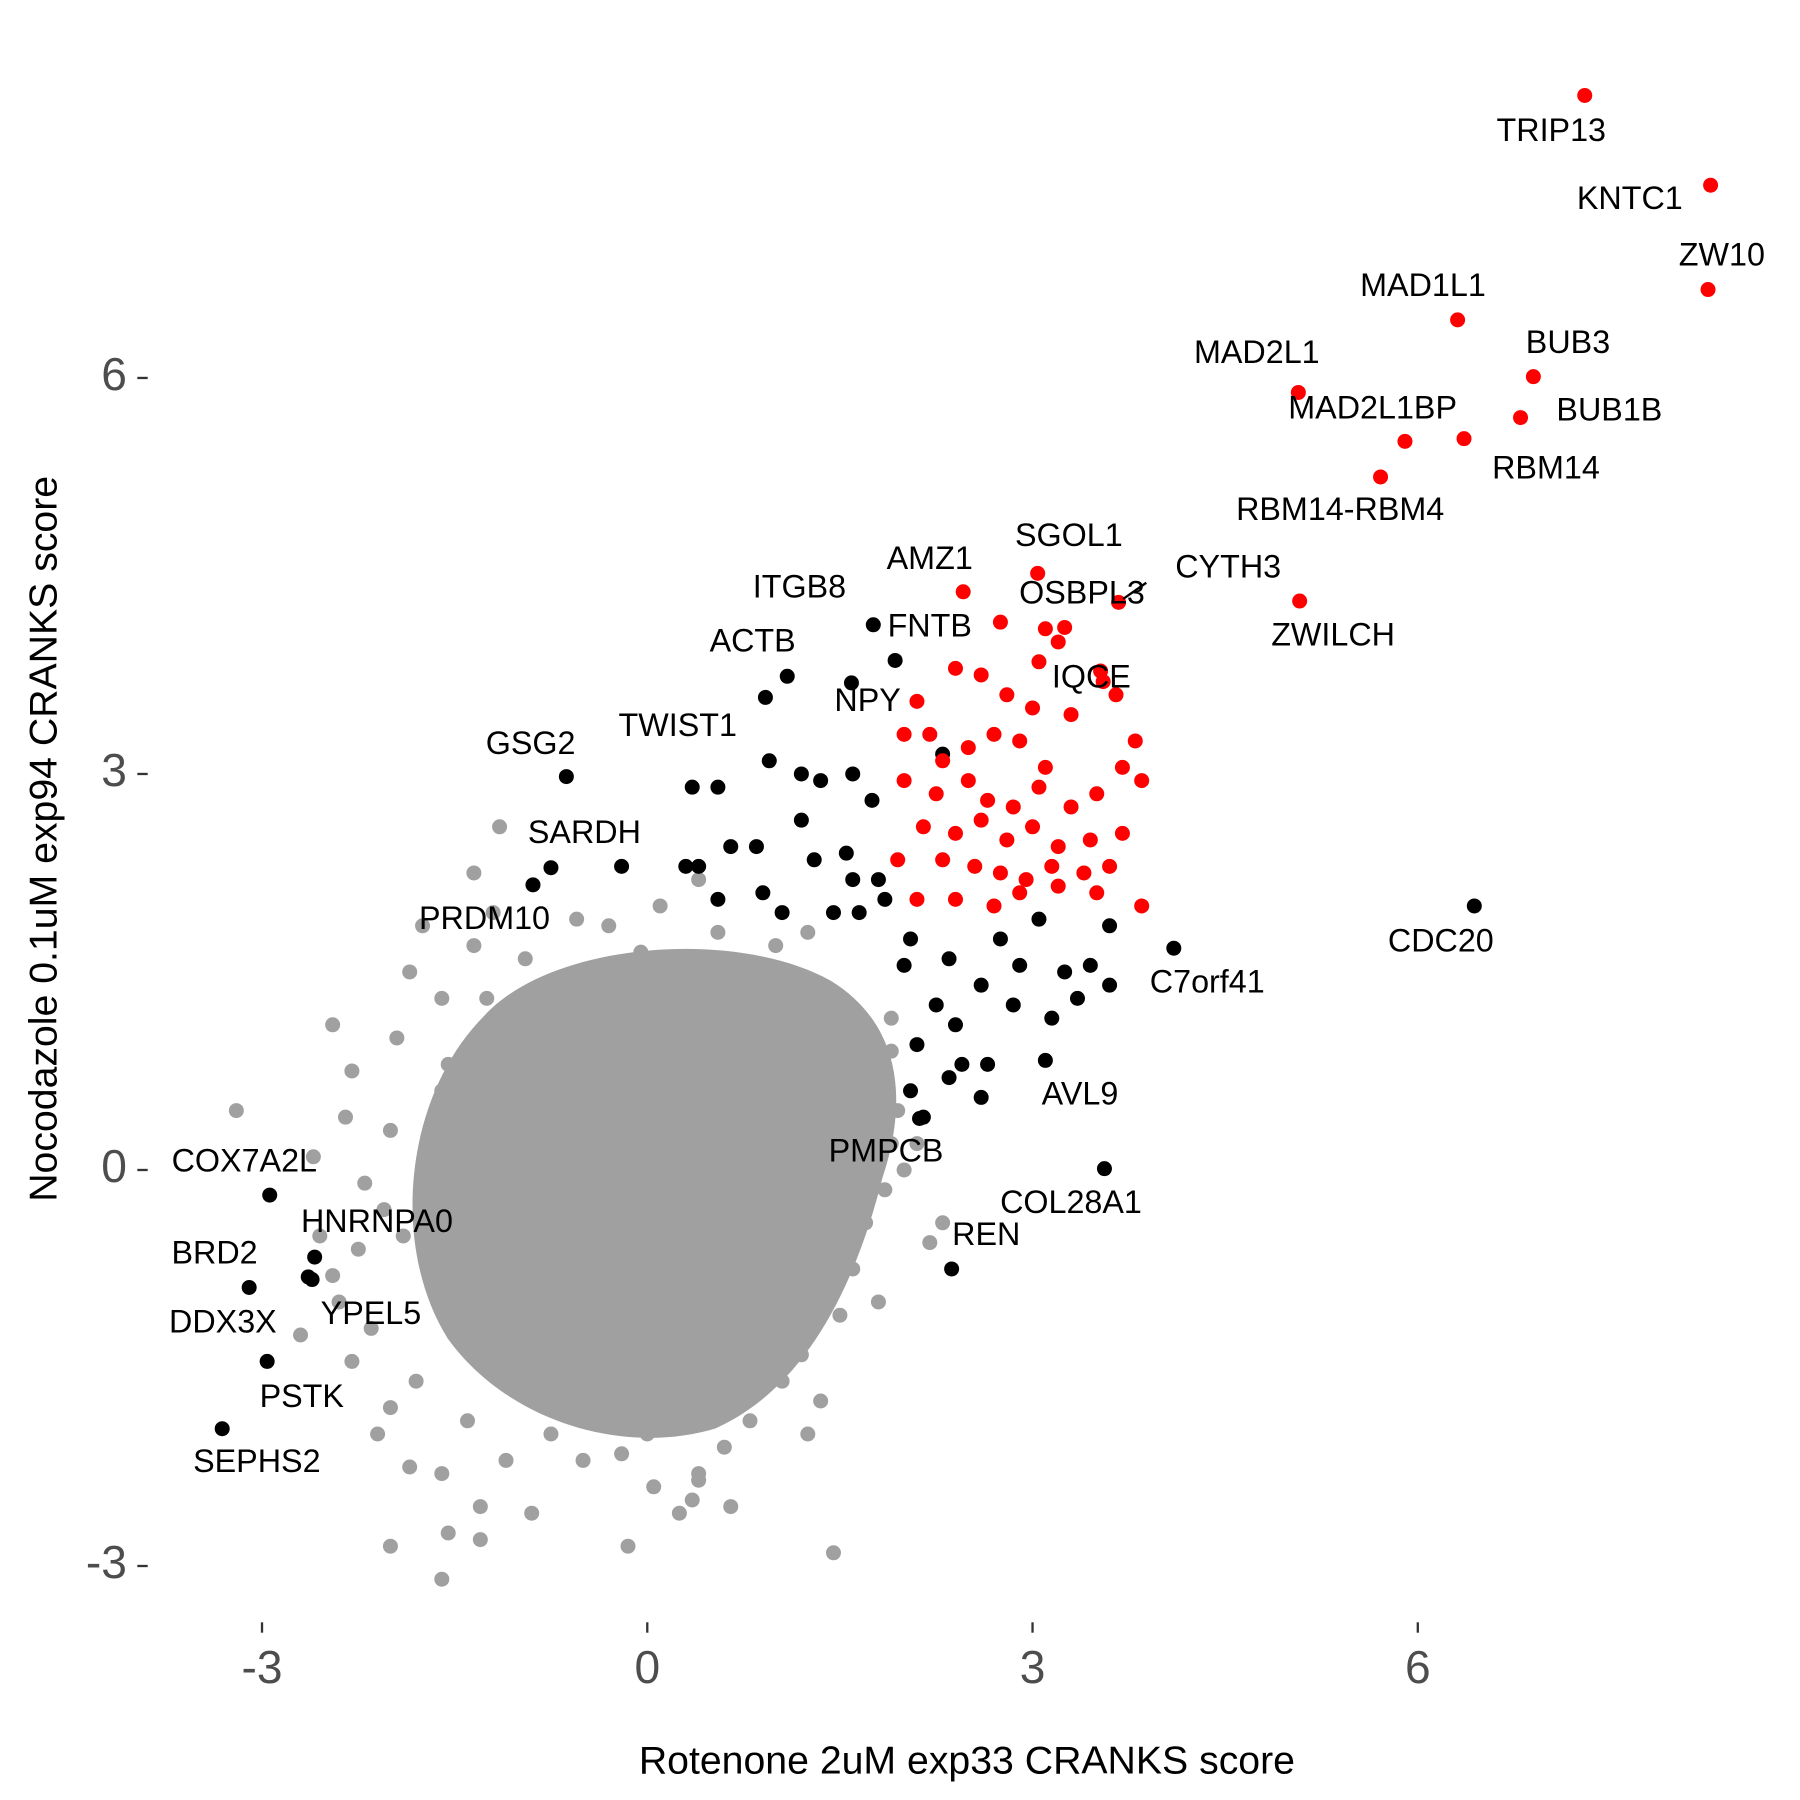 Image resolution: width=1800 pixels, height=1800 pixels. What do you see at coordinates (114, 1166) in the screenshot?
I see `y-tick-label: 0` at bounding box center [114, 1166].